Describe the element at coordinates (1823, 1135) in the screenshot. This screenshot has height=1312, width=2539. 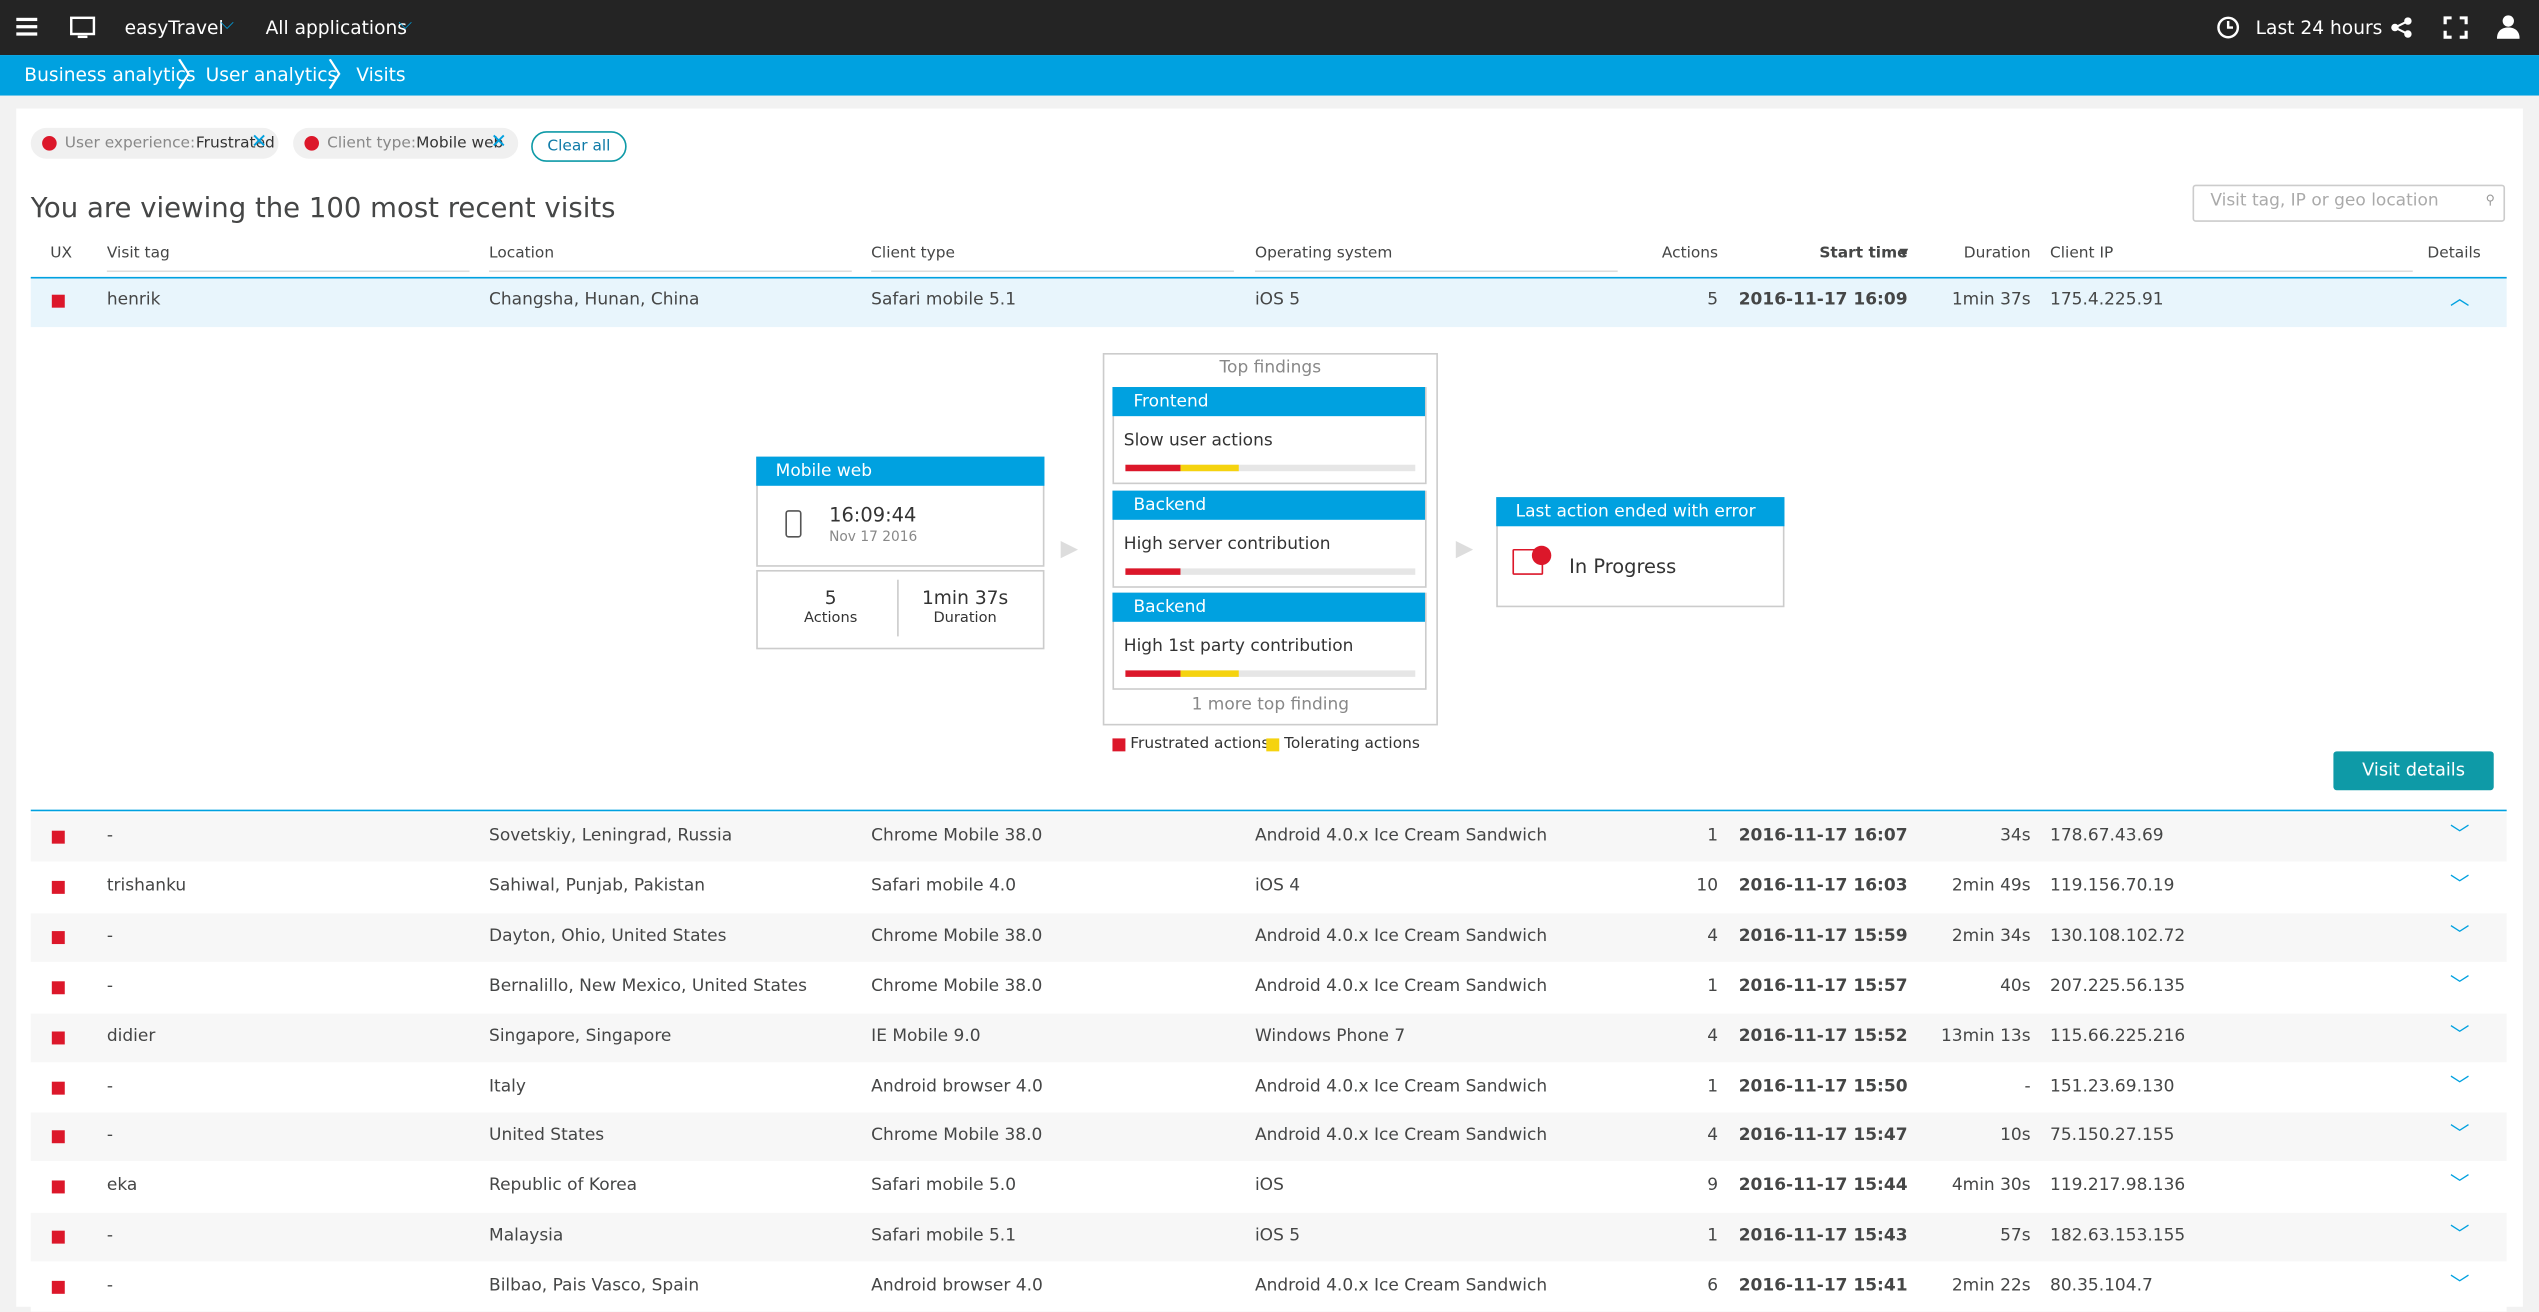
I see `cell: 2016-11-17 15:47` at that location.